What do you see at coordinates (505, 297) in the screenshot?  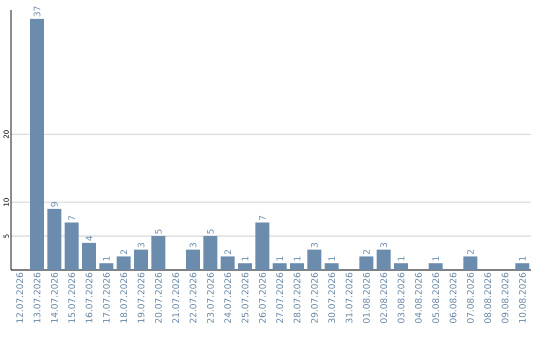 I see `x-tick-label: 09.08.2026` at bounding box center [505, 297].